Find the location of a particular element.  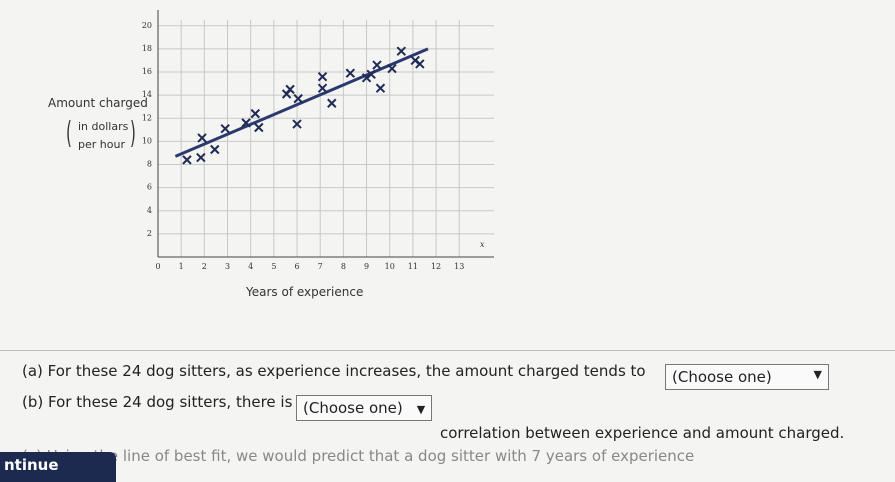

x-axis-symbol: x is located at coordinates (482, 244).